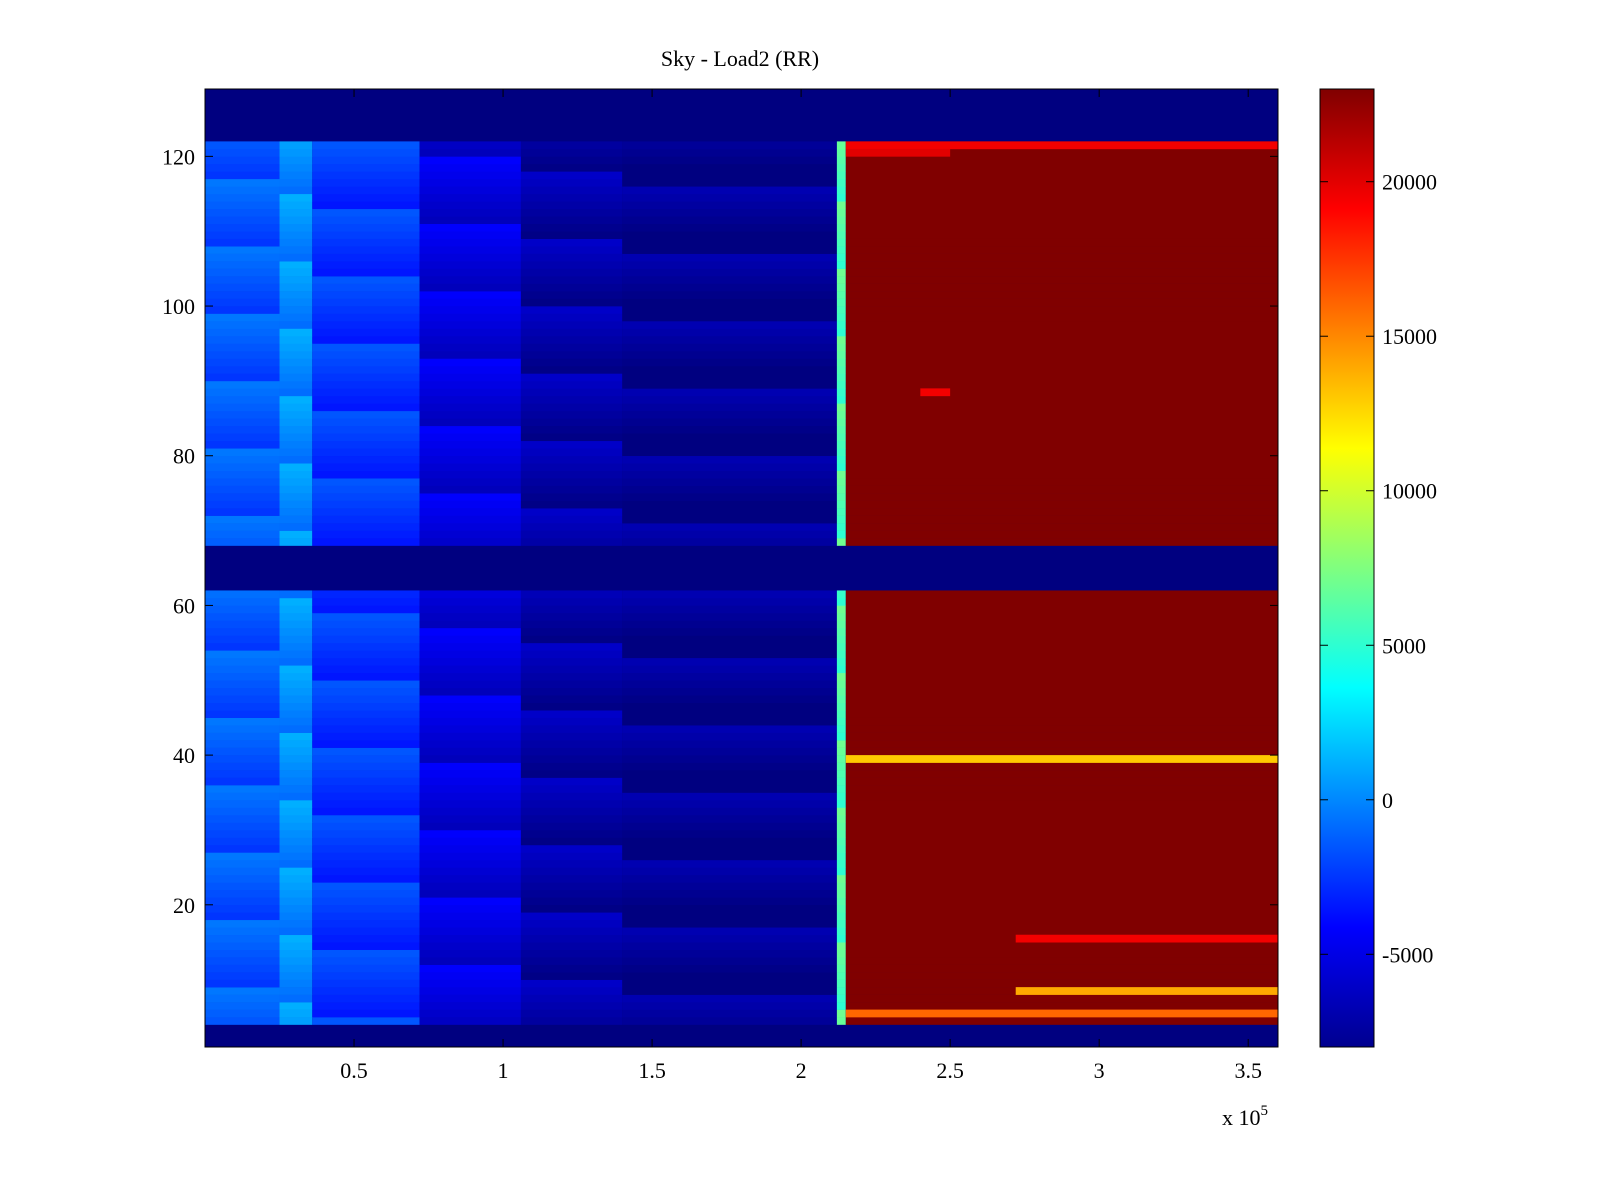 The height and width of the screenshot is (1200, 1600). I want to click on x-tick-label: 0.5, so click(354, 1070).